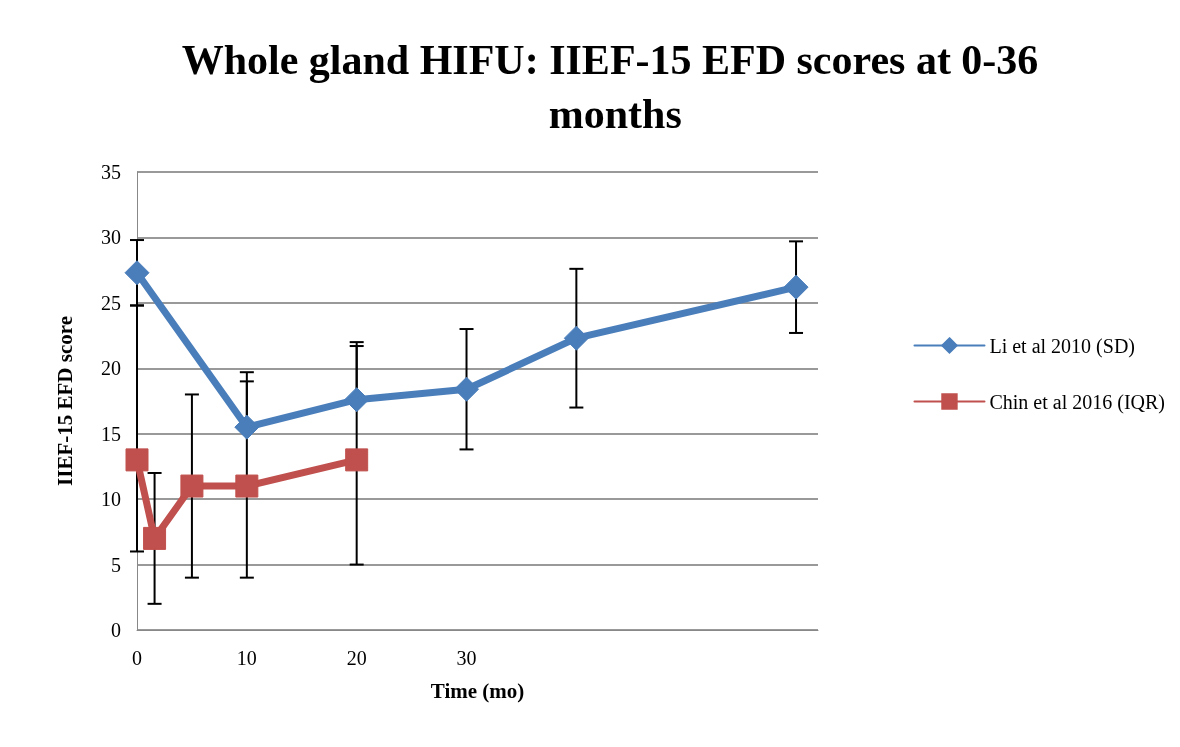 The width and height of the screenshot is (1180, 747). What do you see at coordinates (356, 658) in the screenshot?
I see `x-tick-label: 20` at bounding box center [356, 658].